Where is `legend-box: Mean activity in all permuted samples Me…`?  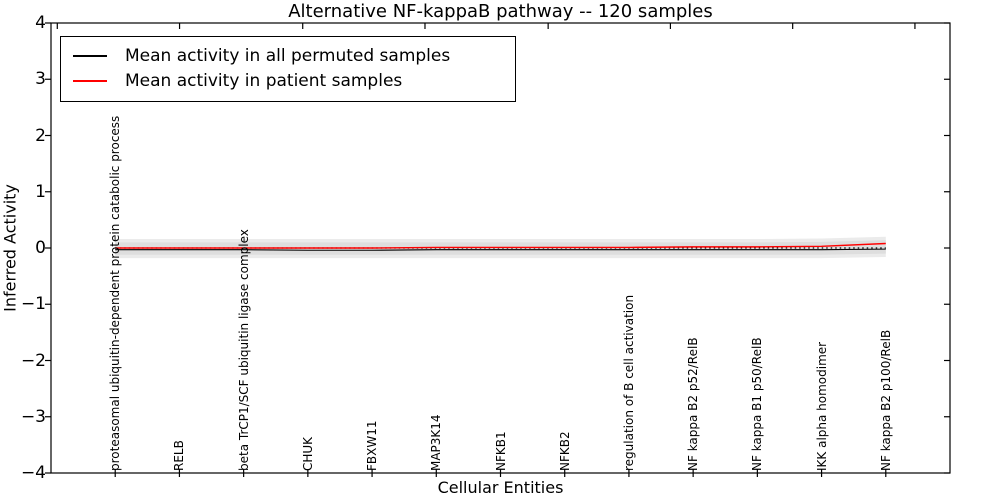 legend-box: Mean activity in all permuted samples Me… is located at coordinates (288, 69).